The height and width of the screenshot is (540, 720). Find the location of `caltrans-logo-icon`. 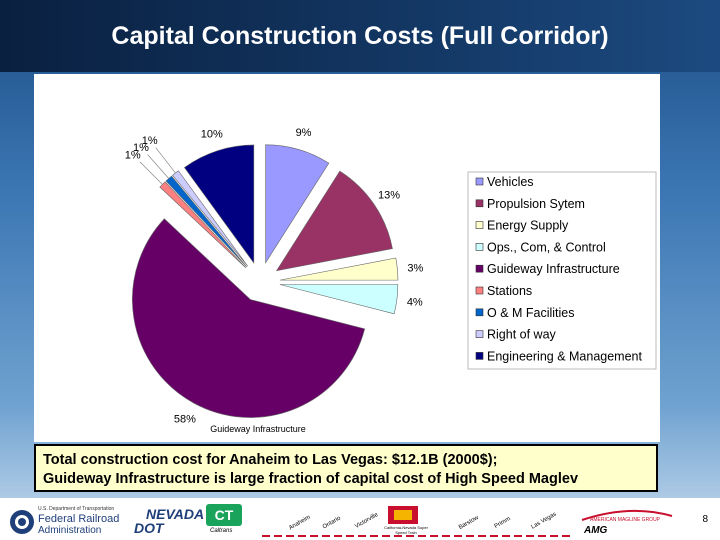

caltrans-logo-icon is located at coordinates (224, 515).